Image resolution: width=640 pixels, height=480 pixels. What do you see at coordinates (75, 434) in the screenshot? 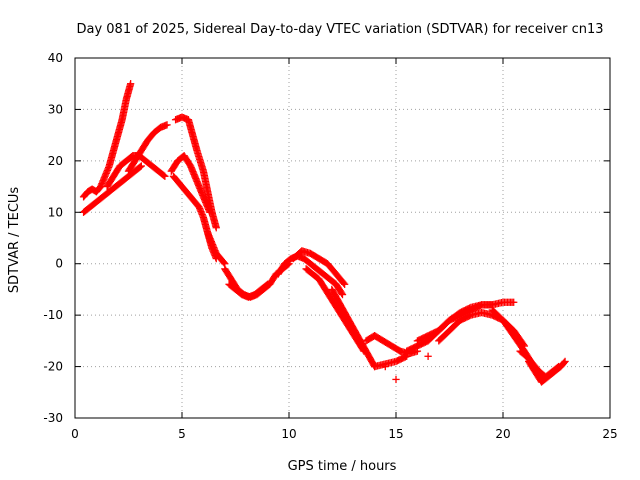
I see `x-tick-label: 0` at bounding box center [75, 434].